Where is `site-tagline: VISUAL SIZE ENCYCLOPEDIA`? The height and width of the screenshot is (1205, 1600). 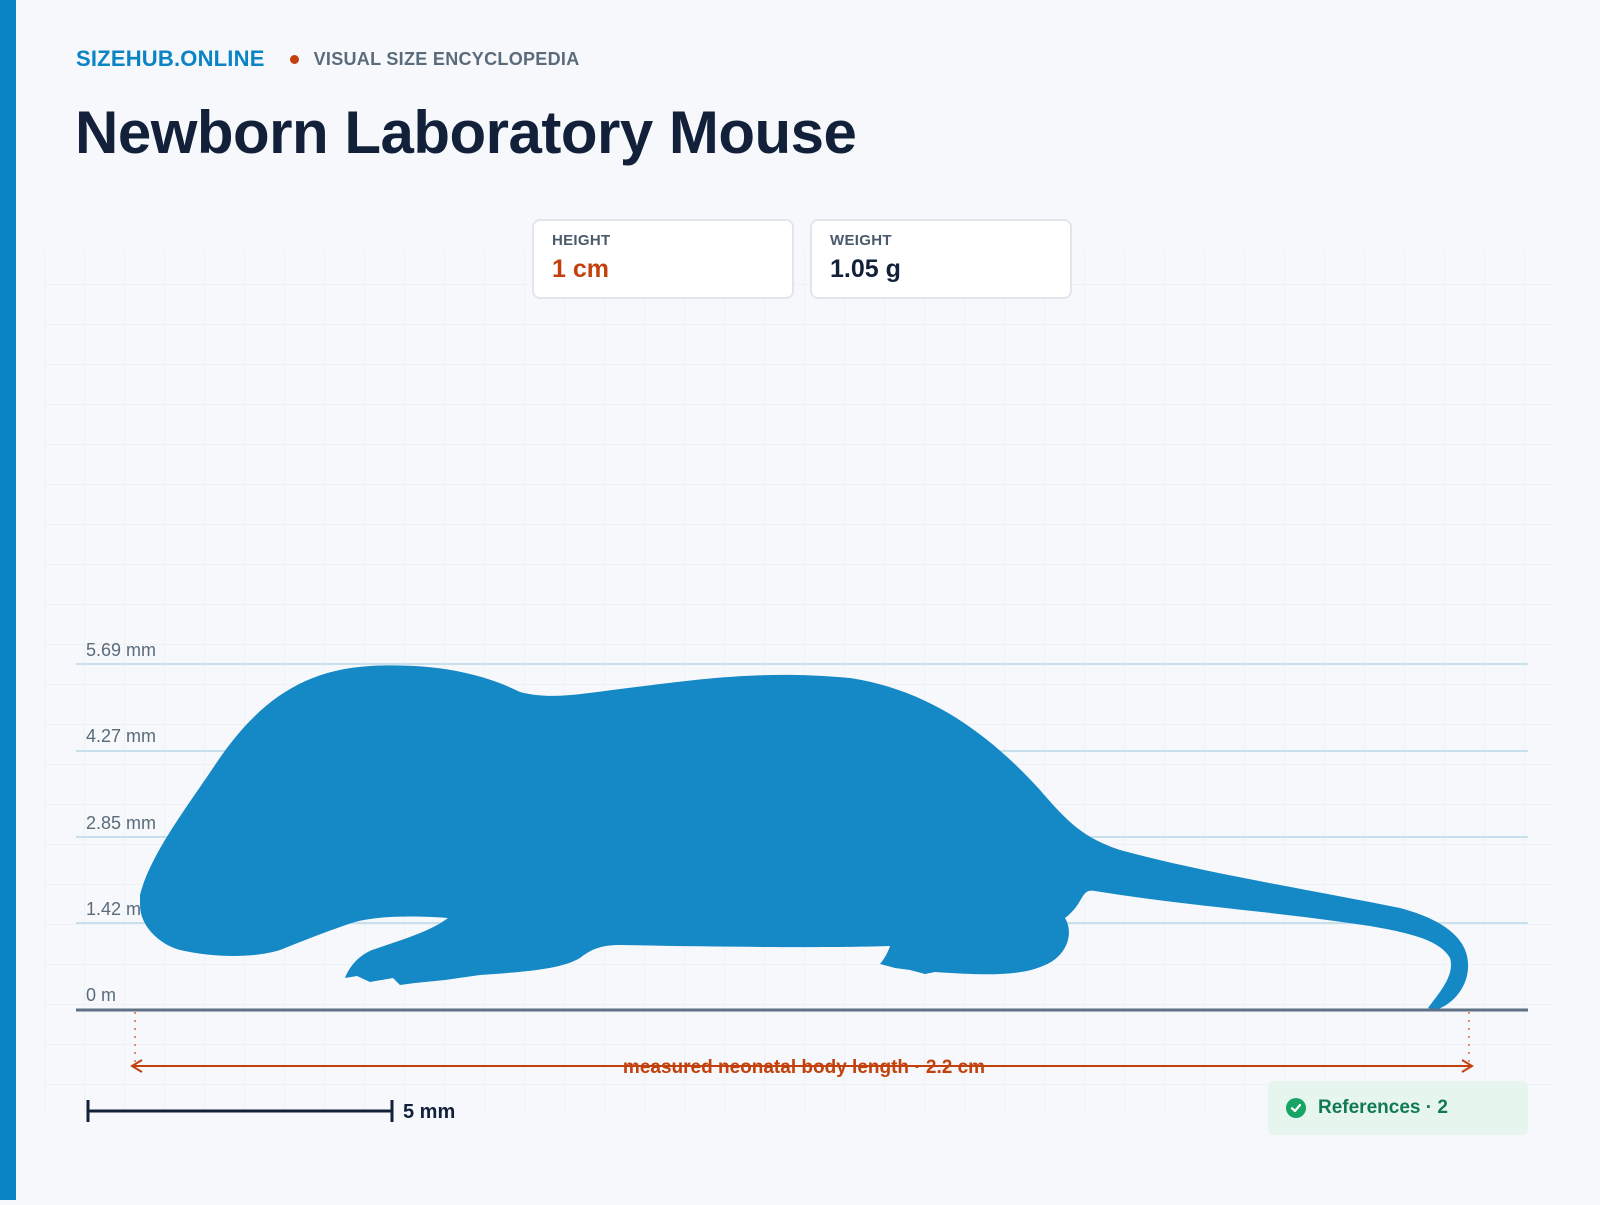 site-tagline: VISUAL SIZE ENCYCLOPEDIA is located at coordinates (446, 58).